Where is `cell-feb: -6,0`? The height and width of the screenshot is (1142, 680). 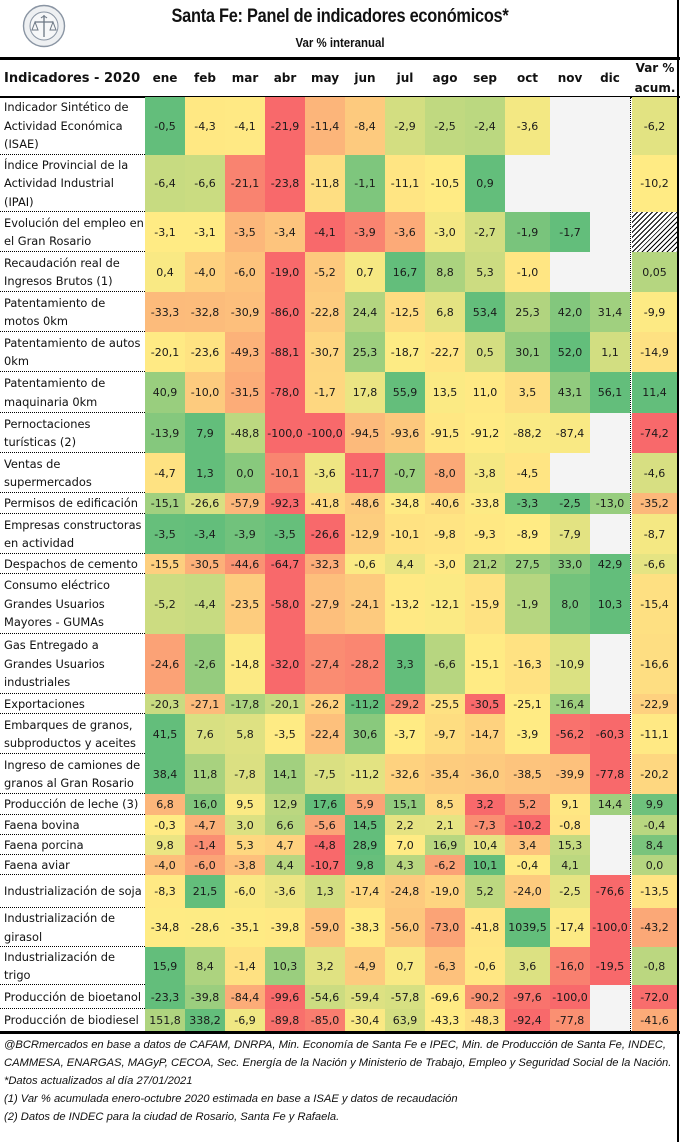
cell-feb: -6,0 is located at coordinates (205, 865).